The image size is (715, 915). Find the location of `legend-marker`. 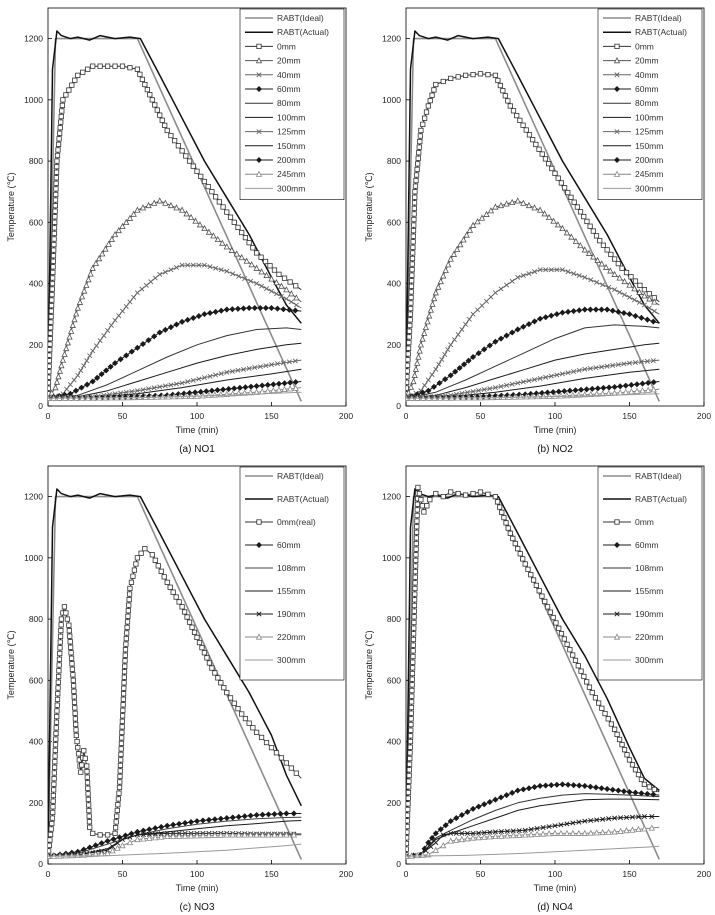

legend-marker is located at coordinates (617, 545).